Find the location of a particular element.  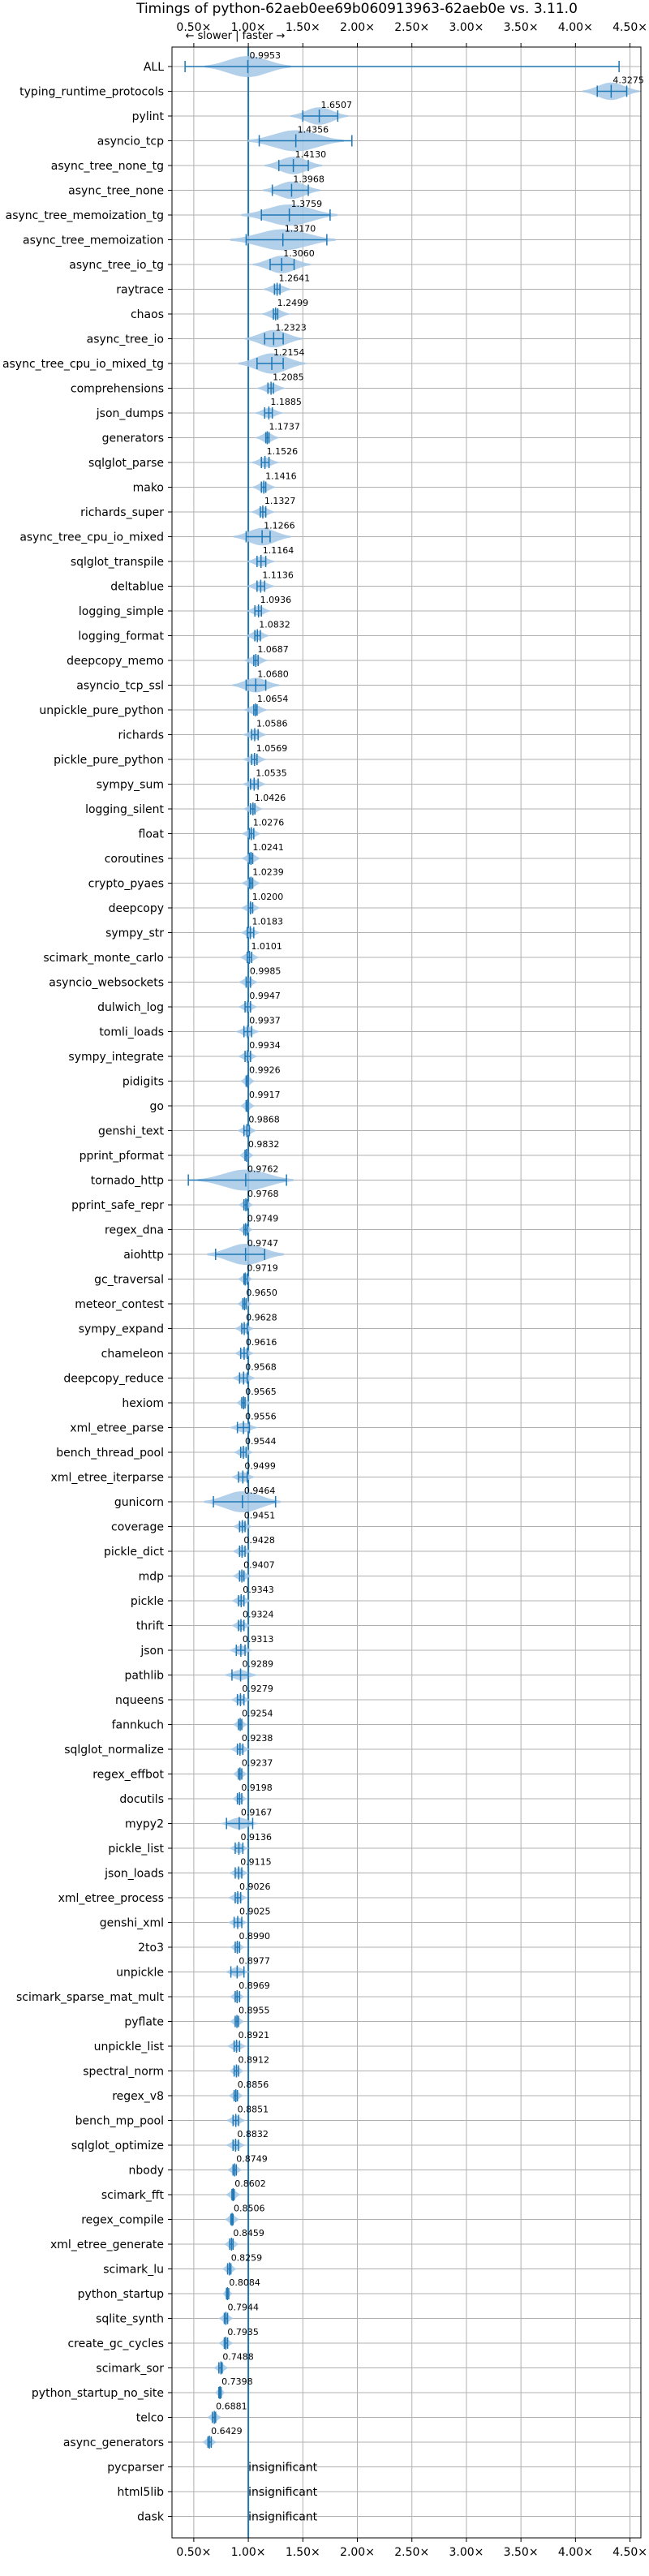

category-label: logging_simple is located at coordinates (121, 611).